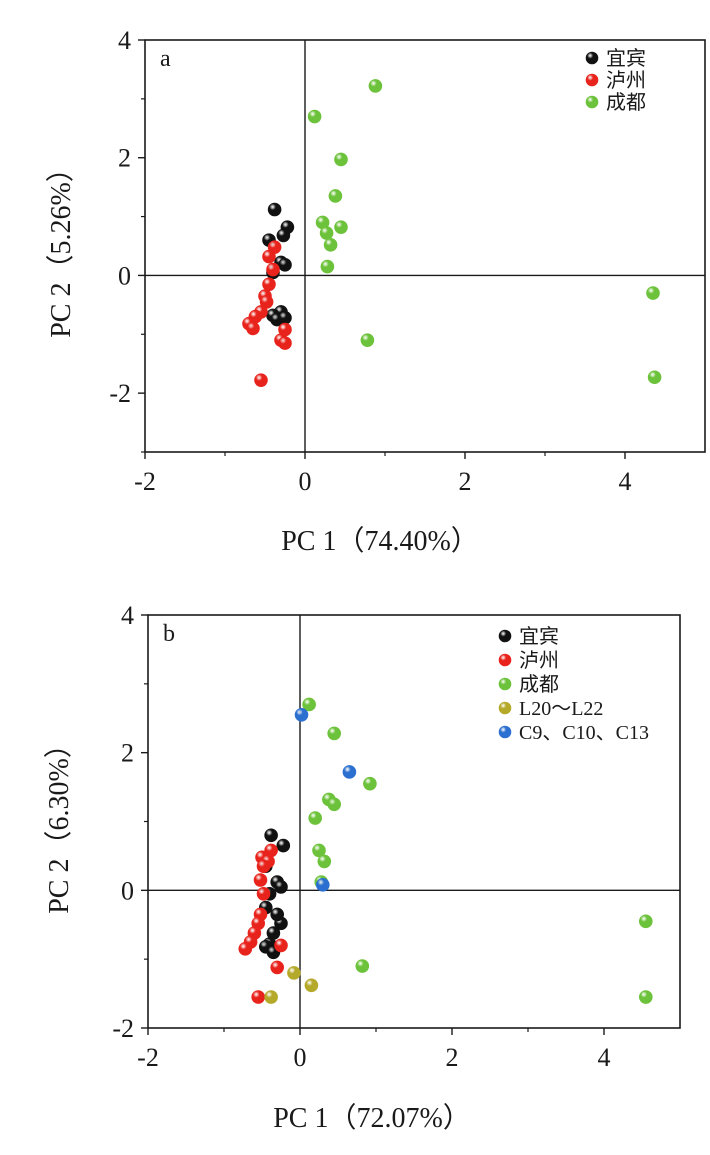 The height and width of the screenshot is (1155, 710). What do you see at coordinates (169, 634) in the screenshot?
I see `panel-label: b` at bounding box center [169, 634].